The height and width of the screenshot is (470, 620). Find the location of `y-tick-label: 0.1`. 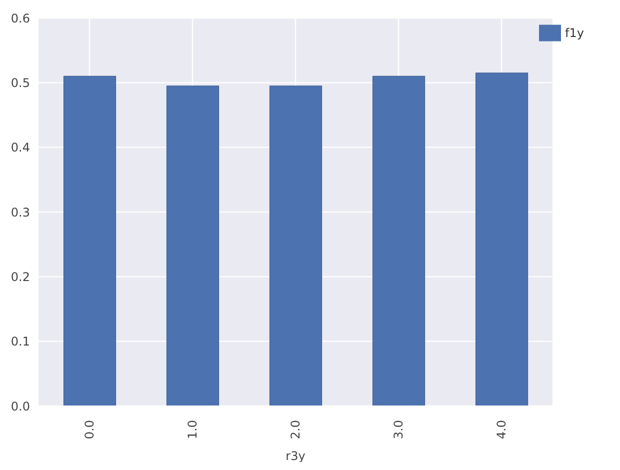

y-tick-label: 0.1 is located at coordinates (20, 341).